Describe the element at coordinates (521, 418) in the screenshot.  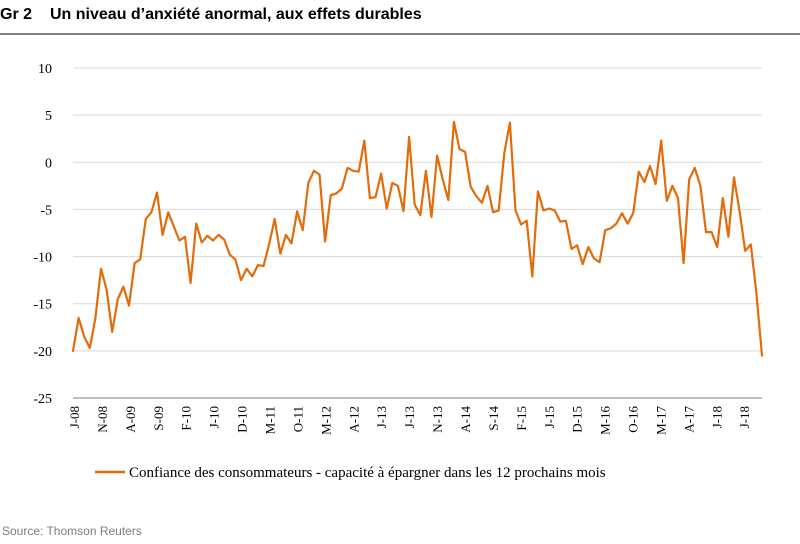
I see `x-tick-label: F-15` at that location.